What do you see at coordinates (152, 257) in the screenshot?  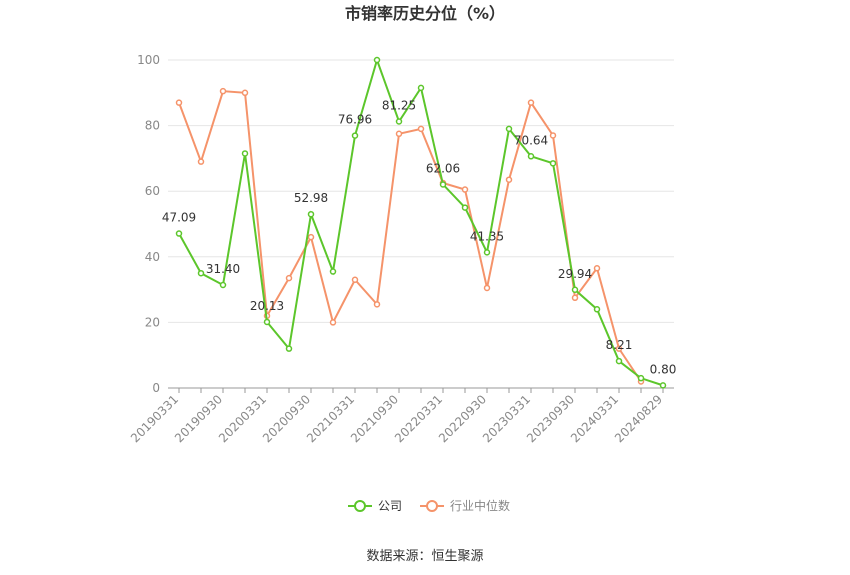 I see `y-tick-label: 40` at bounding box center [152, 257].